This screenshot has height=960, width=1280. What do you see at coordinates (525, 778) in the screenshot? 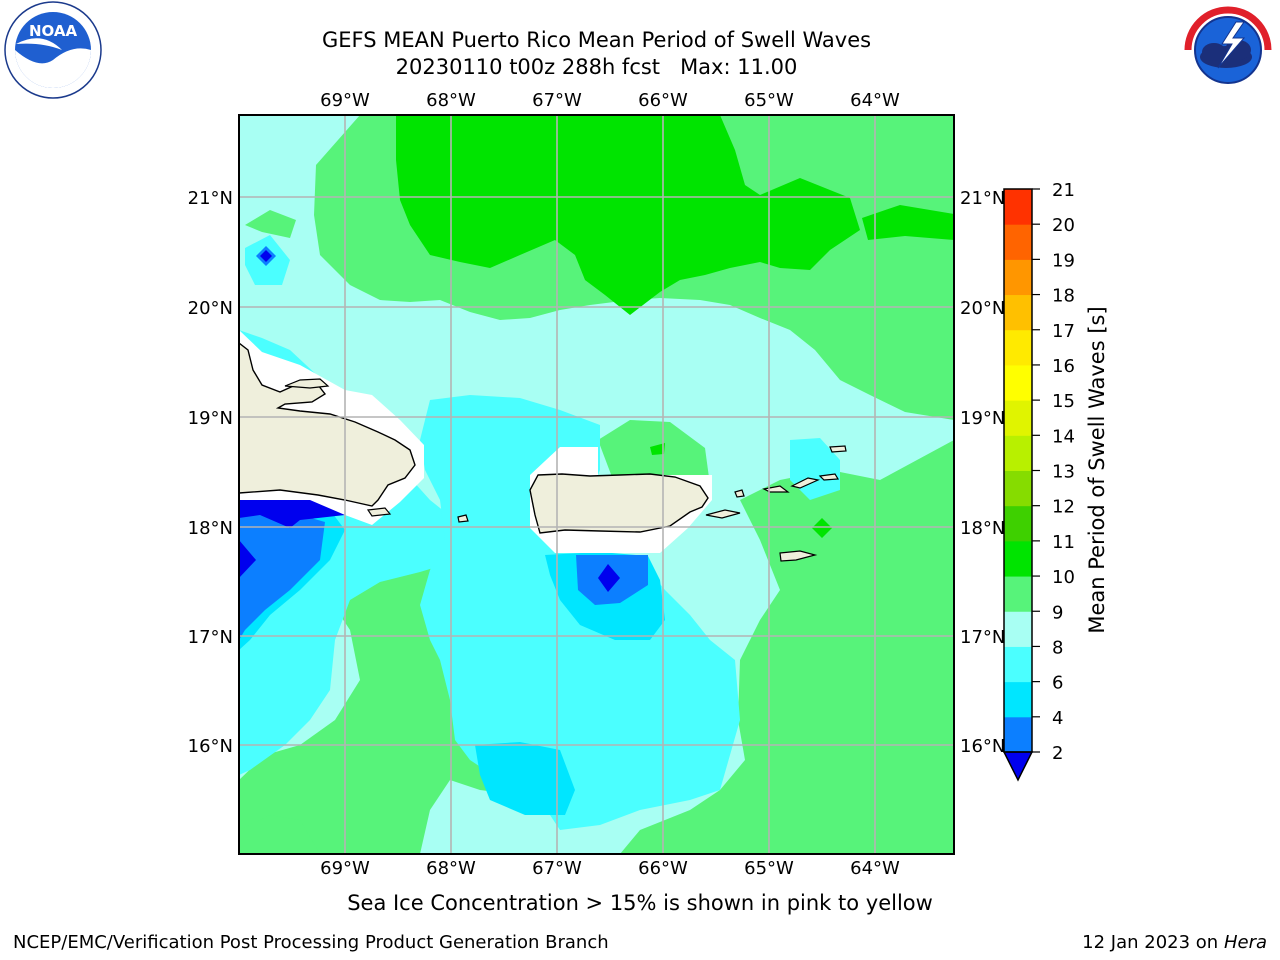
I see `level-4-6-south` at bounding box center [525, 778].